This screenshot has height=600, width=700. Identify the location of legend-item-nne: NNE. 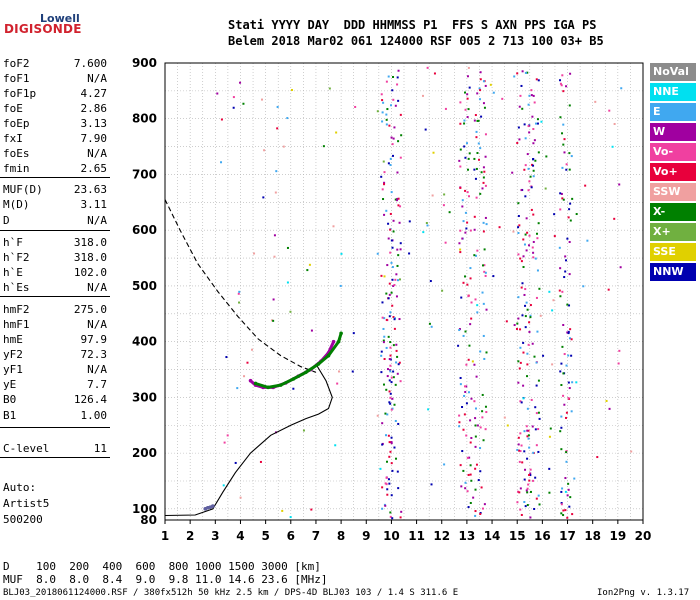
(673, 92).